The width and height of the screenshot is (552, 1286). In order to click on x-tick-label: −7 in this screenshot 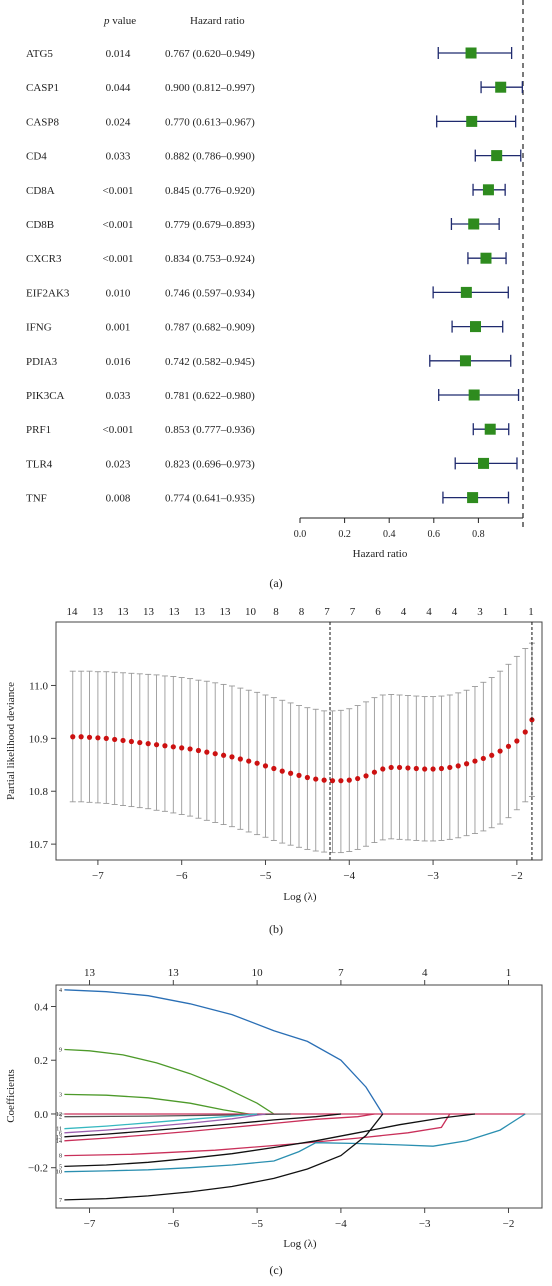, I will do `click(98, 876)`.